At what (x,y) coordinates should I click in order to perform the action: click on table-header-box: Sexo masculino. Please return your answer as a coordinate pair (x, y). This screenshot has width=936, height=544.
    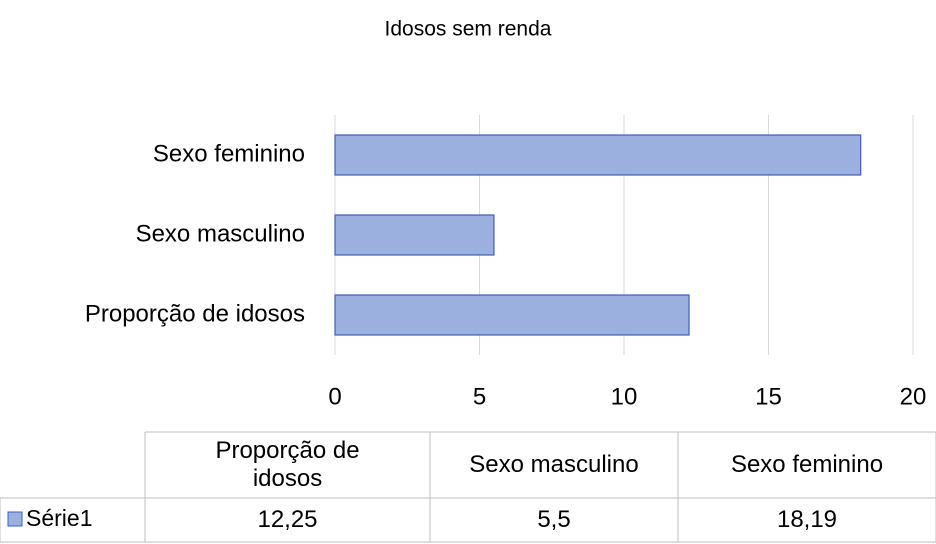
    Looking at the image, I should click on (554, 464).